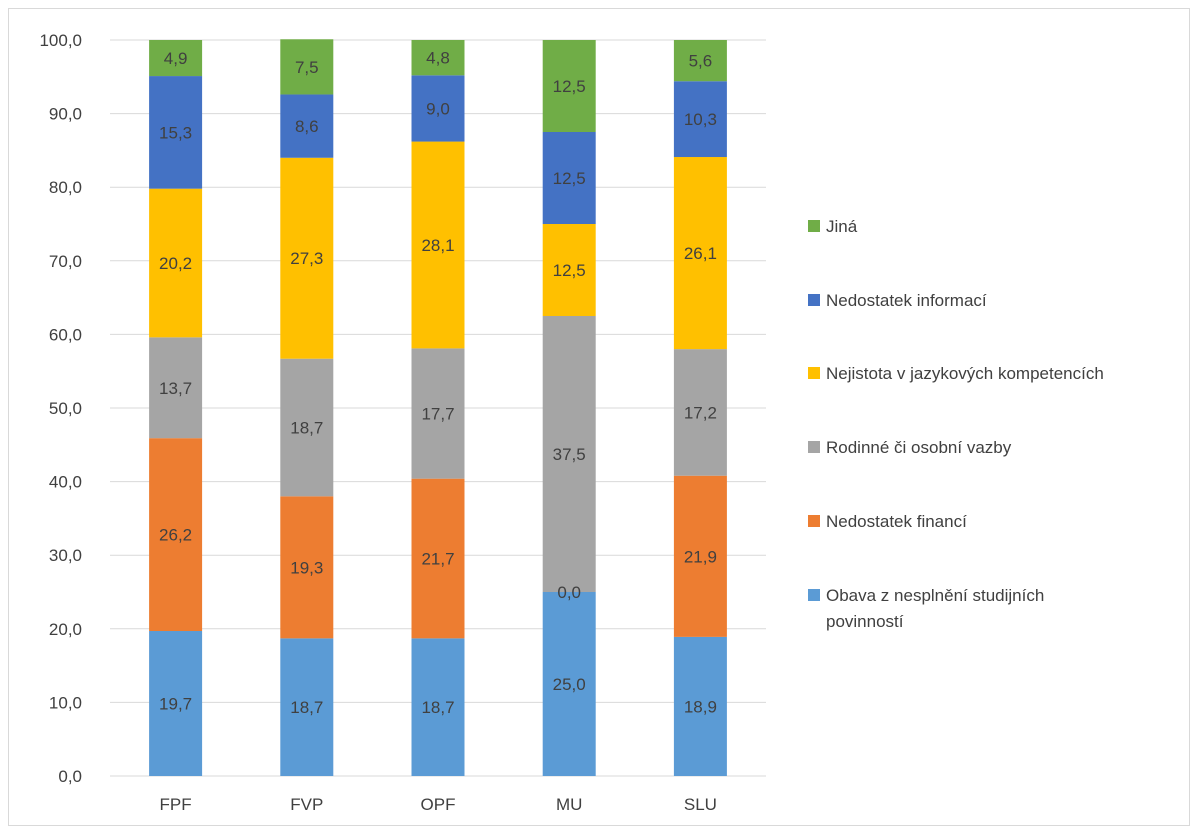 Image resolution: width=1200 pixels, height=834 pixels. I want to click on legend-label: Obava z nesplnění studijních povinností, so click(935, 608).